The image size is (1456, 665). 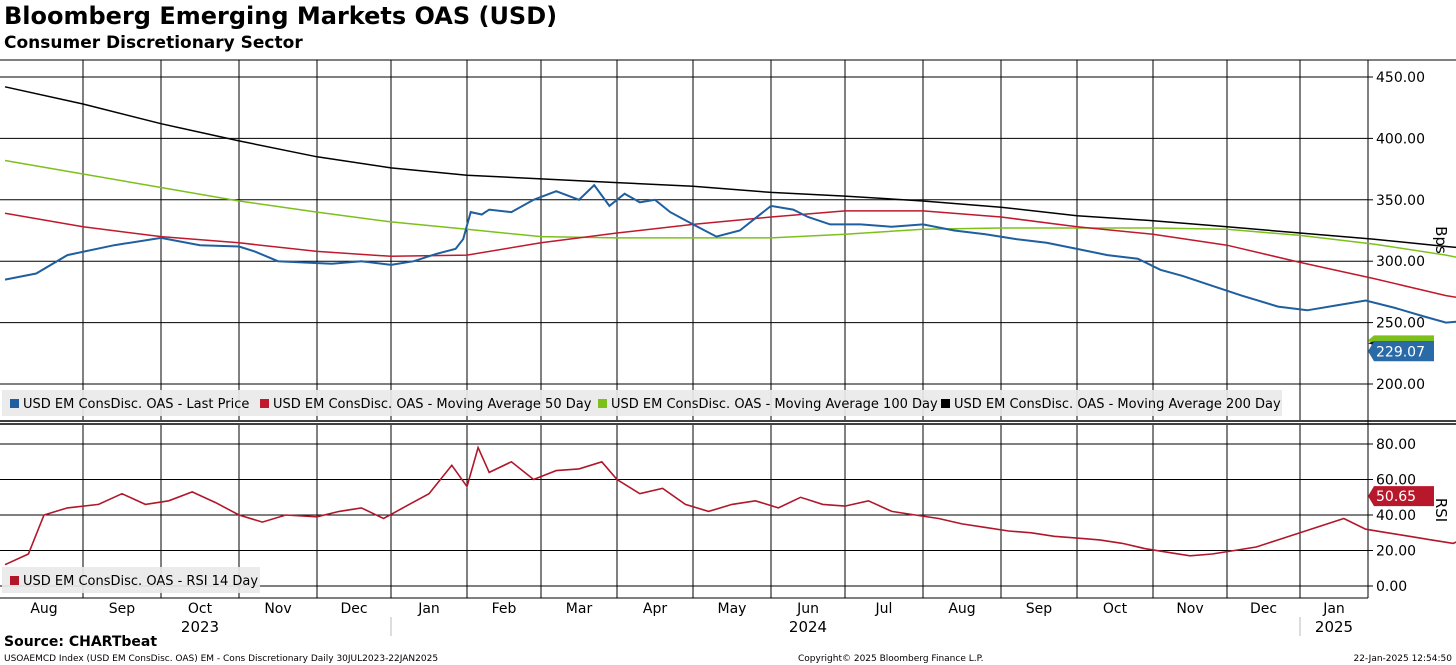 I want to click on lower-ytick-label: 40.00, so click(x=1396, y=516).